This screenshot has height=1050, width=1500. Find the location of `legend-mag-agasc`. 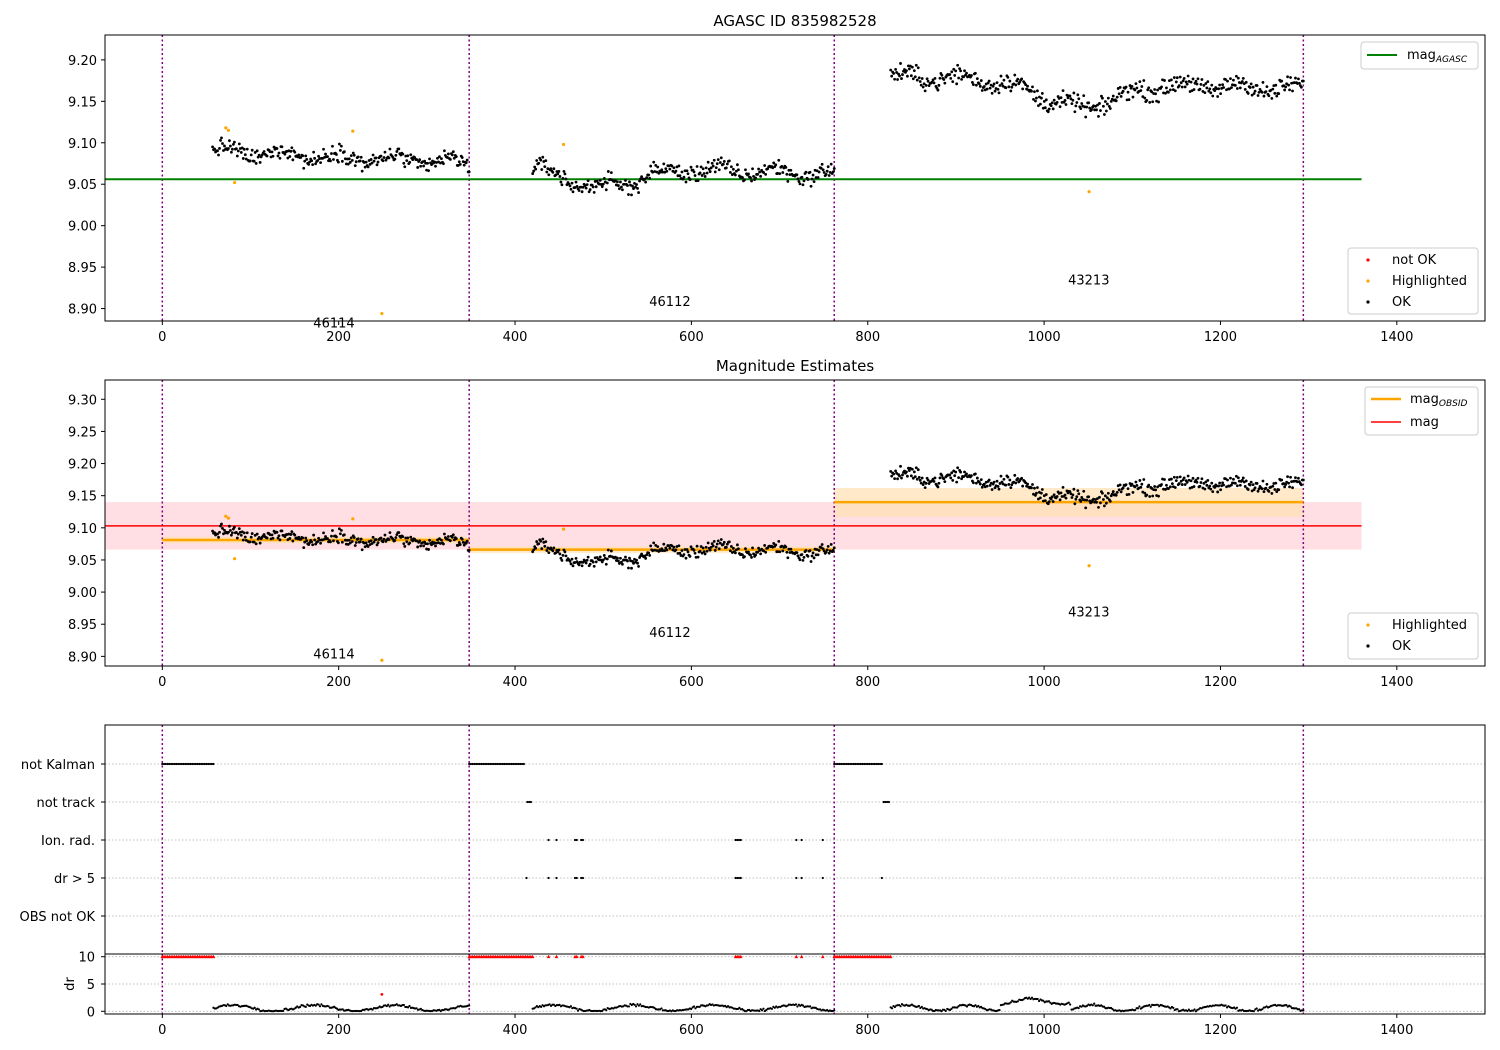

legend-mag-agasc is located at coordinates (1419, 55).